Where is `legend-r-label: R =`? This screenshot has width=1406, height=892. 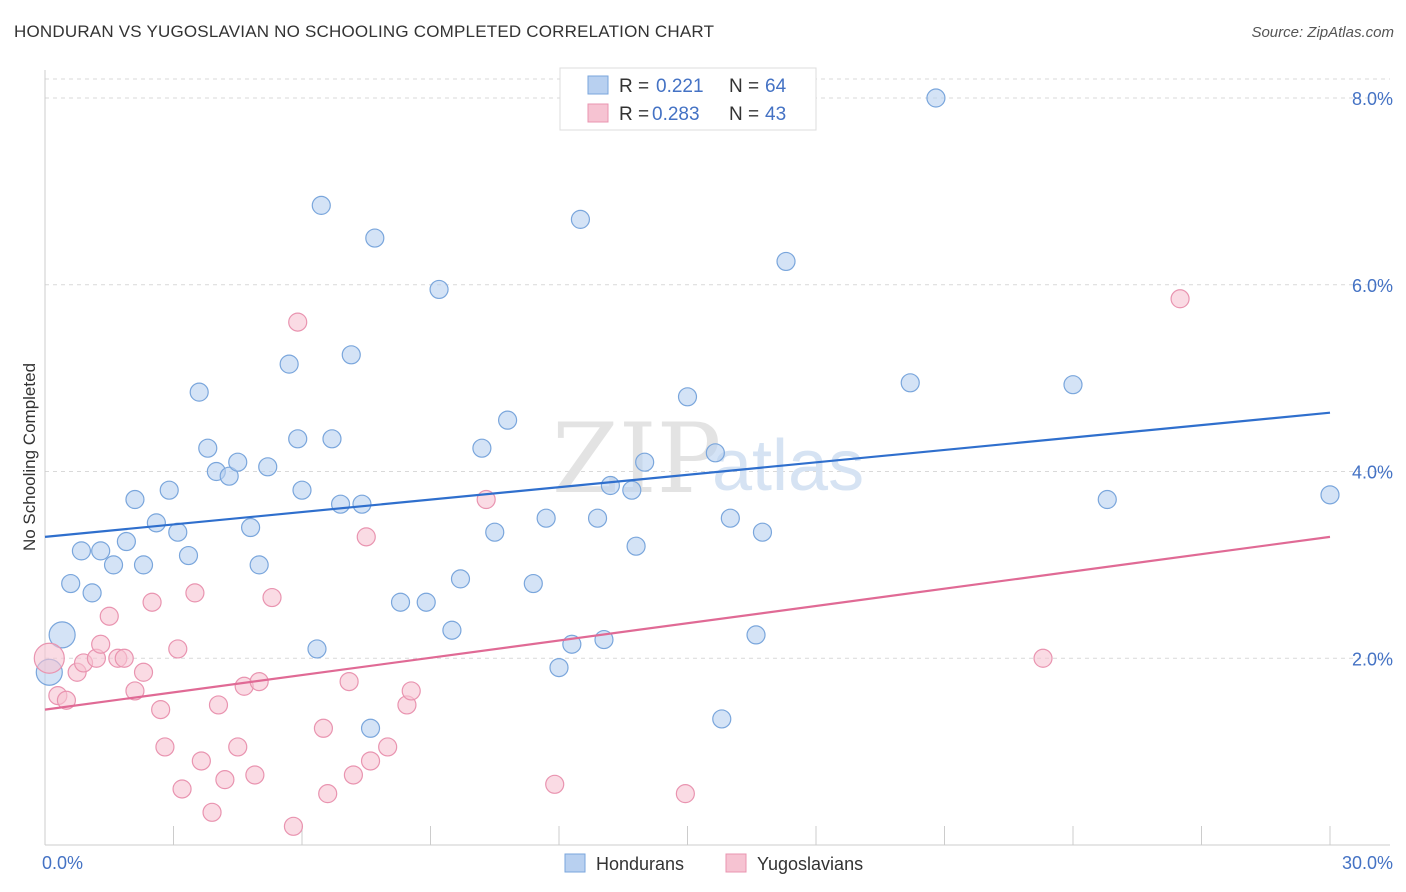 legend-r-label: R = is located at coordinates (634, 86).